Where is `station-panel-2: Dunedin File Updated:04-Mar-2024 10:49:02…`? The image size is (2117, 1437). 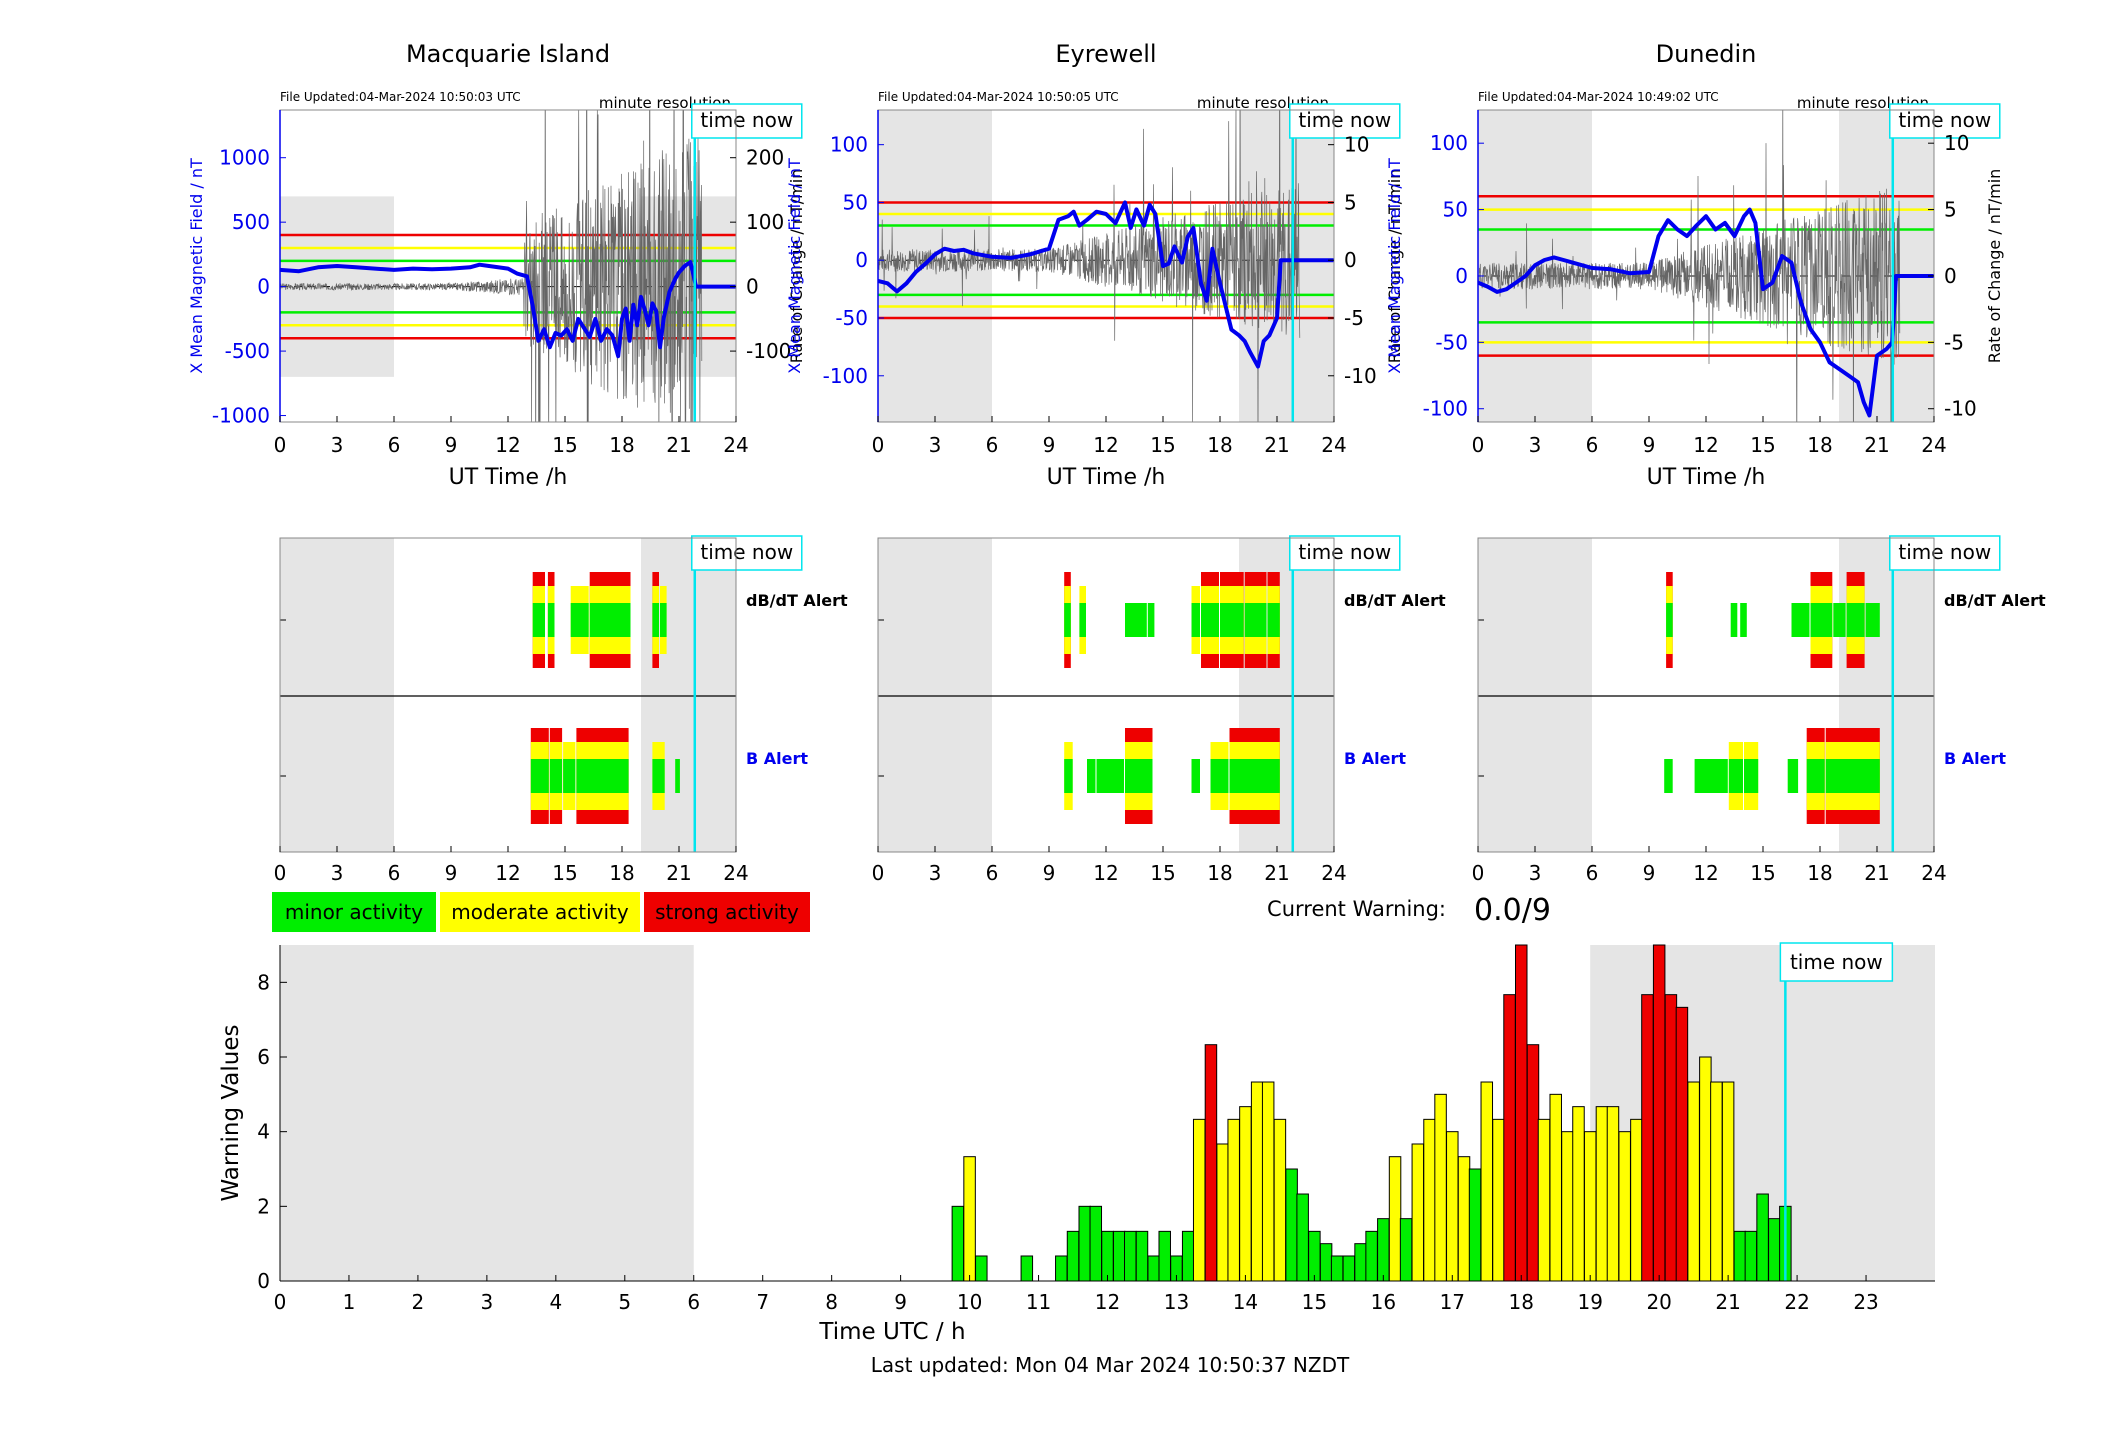
station-panel-2: Dunedin File Updated:04-Mar-2024 10:49:02… is located at coordinates (1694, 265).